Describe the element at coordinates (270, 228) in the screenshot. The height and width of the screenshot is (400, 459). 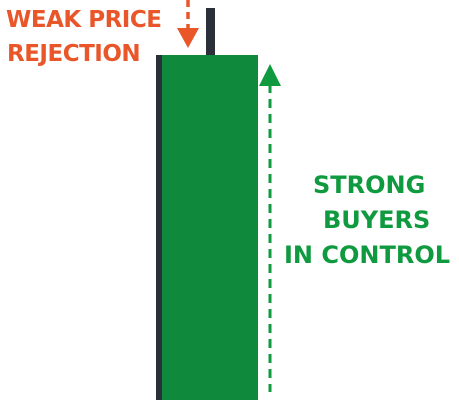
I see `up-arrow-icon` at that location.